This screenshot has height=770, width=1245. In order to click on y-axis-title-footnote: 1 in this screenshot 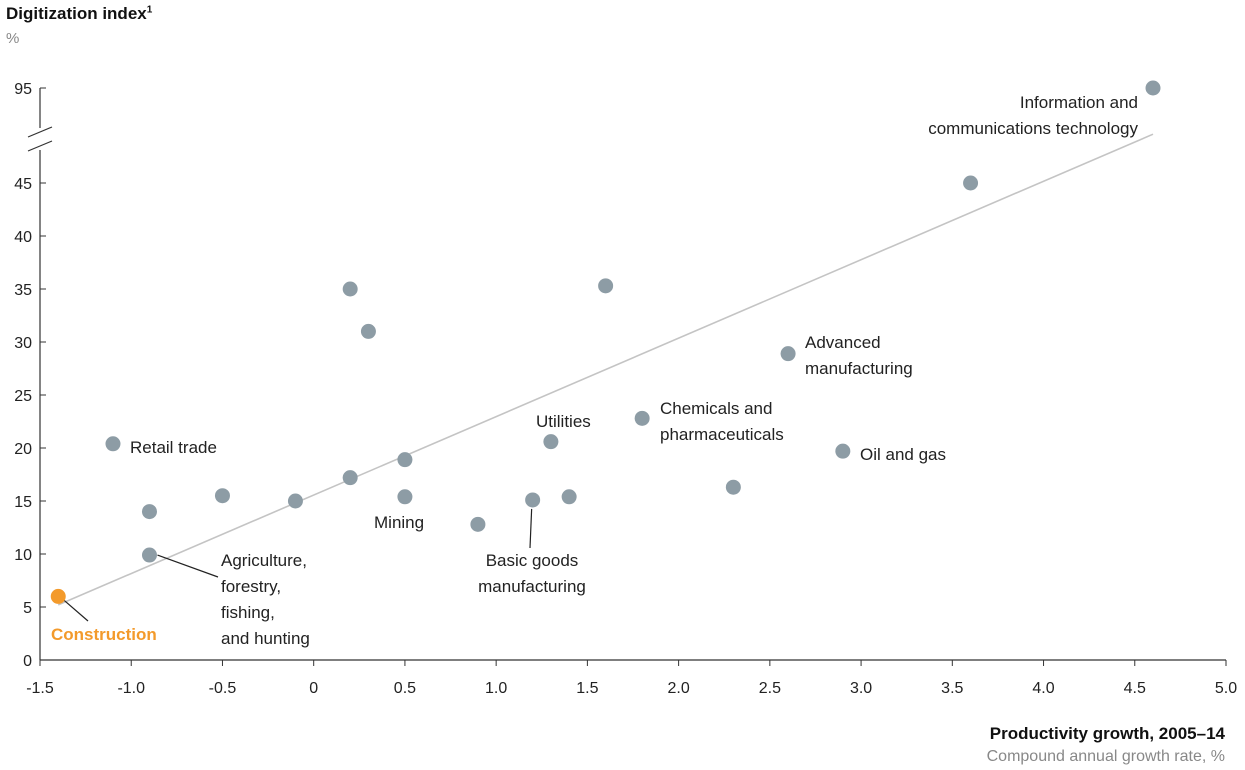, I will do `click(149, 10)`.